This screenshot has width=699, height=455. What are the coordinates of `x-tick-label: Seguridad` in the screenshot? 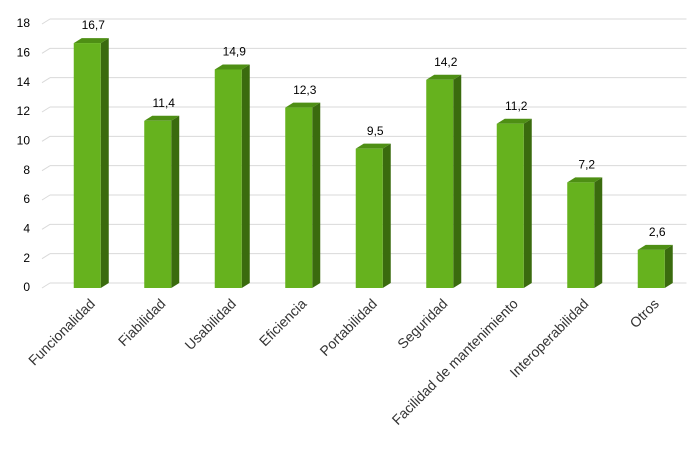 It's located at (422, 323).